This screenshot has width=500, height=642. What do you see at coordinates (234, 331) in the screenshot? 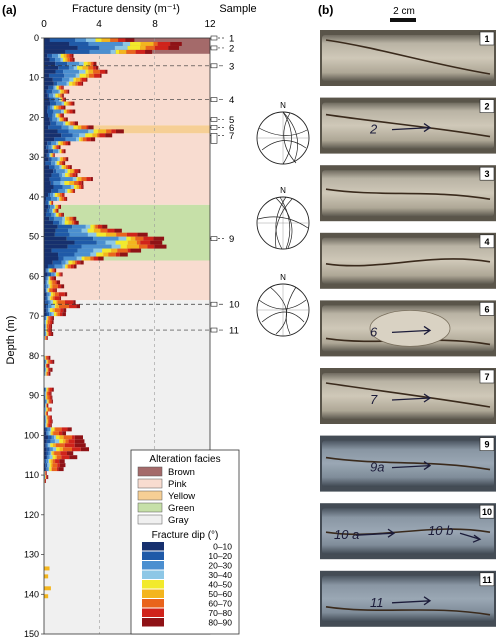
I see `sample-label: 11` at bounding box center [234, 331].